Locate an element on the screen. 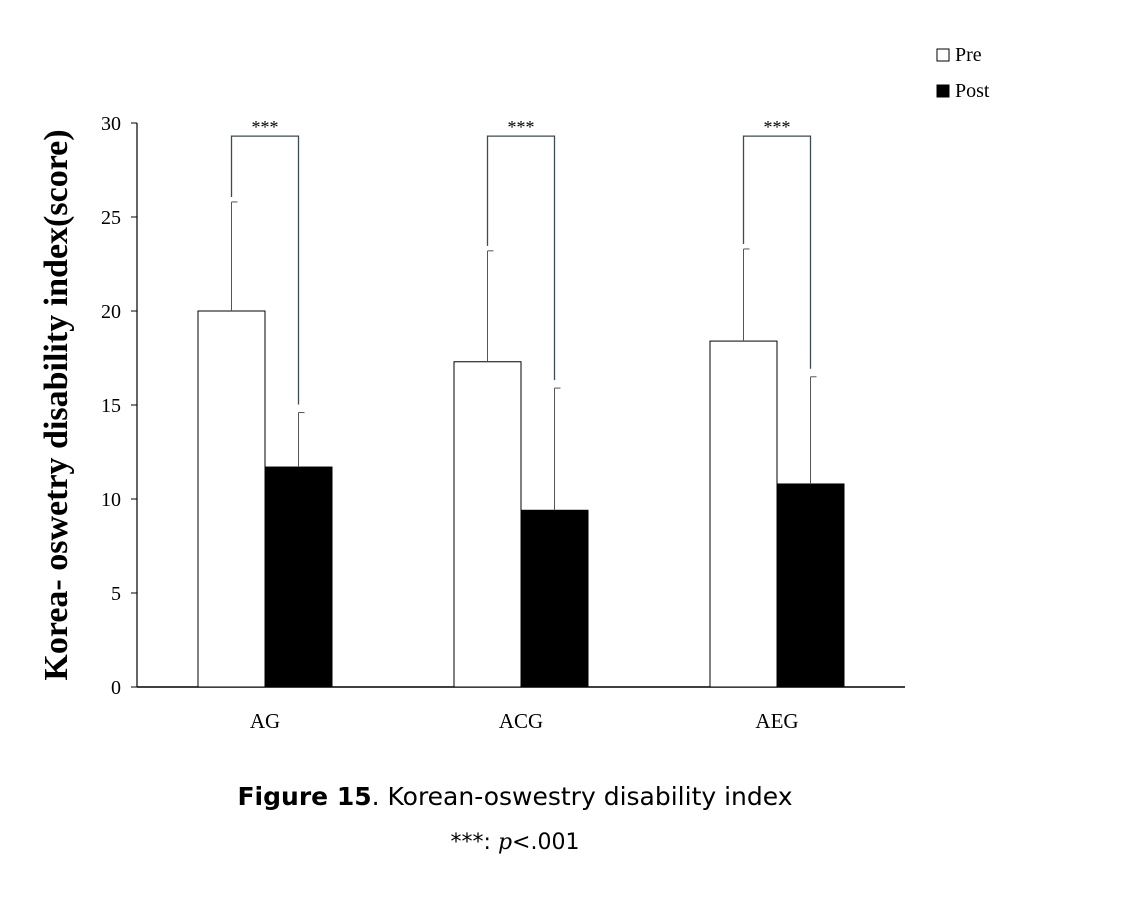 This screenshot has width=1130, height=910. note-stars: ***: is located at coordinates (474, 842).